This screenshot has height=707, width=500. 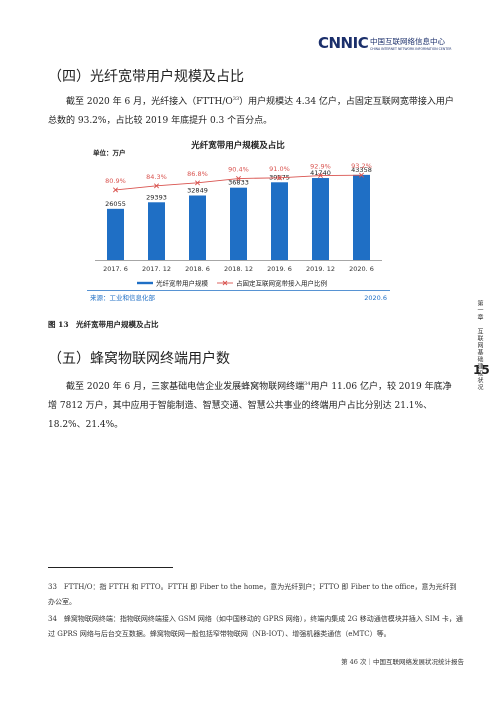 I want to click on x-tick-2: 2018. 6, so click(x=197, y=269).